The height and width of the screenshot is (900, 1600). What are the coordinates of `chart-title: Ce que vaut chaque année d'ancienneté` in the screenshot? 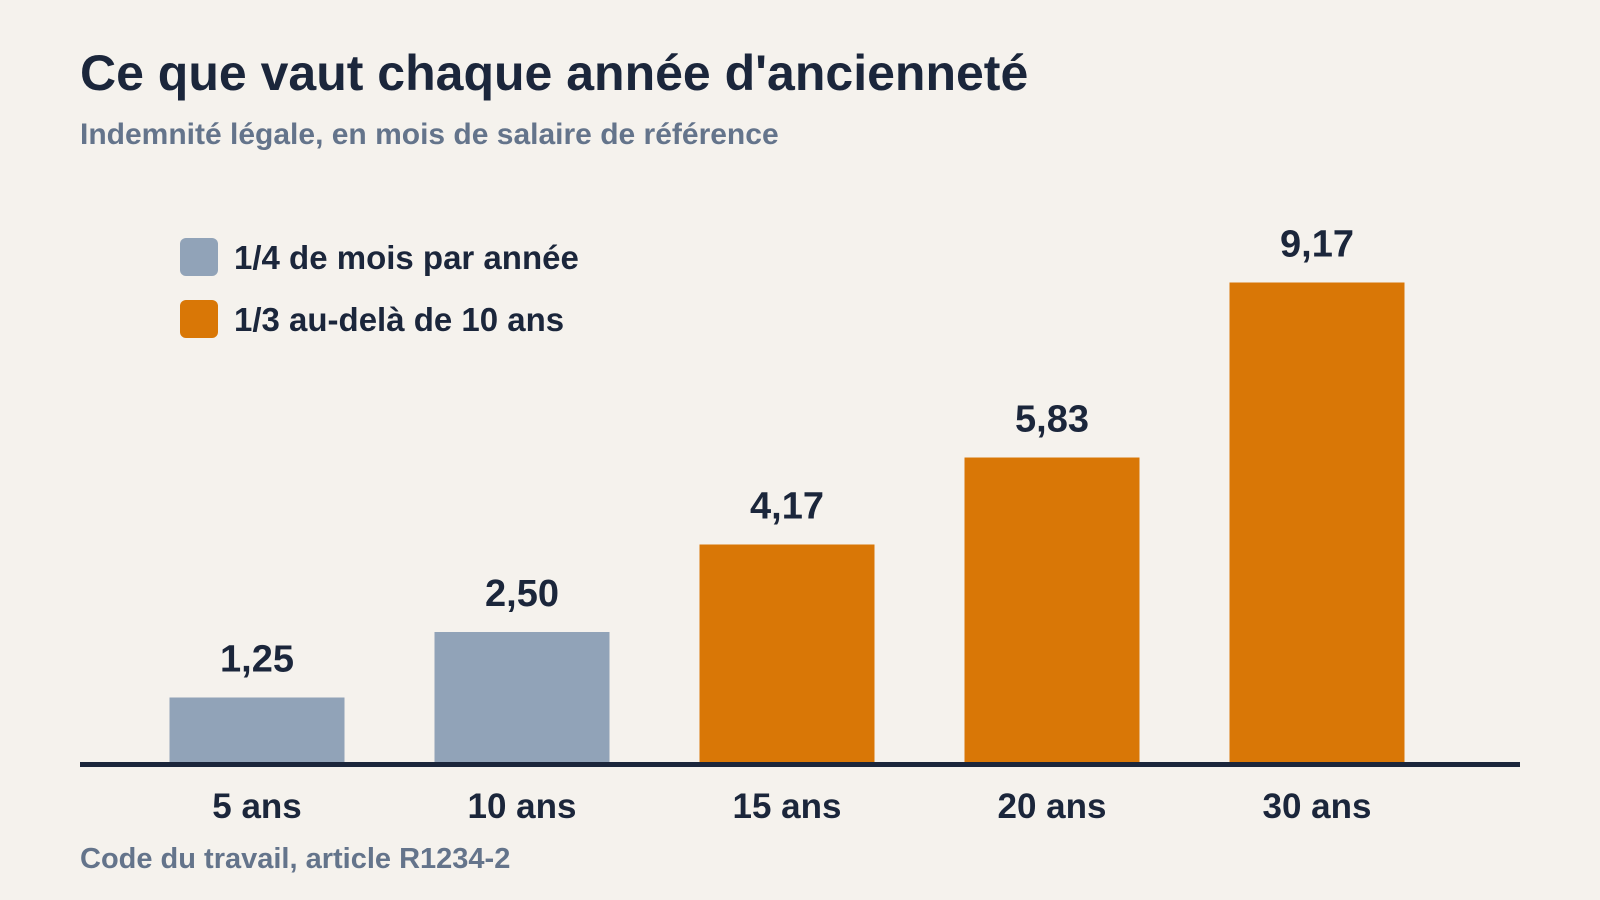 It's located at (554, 73).